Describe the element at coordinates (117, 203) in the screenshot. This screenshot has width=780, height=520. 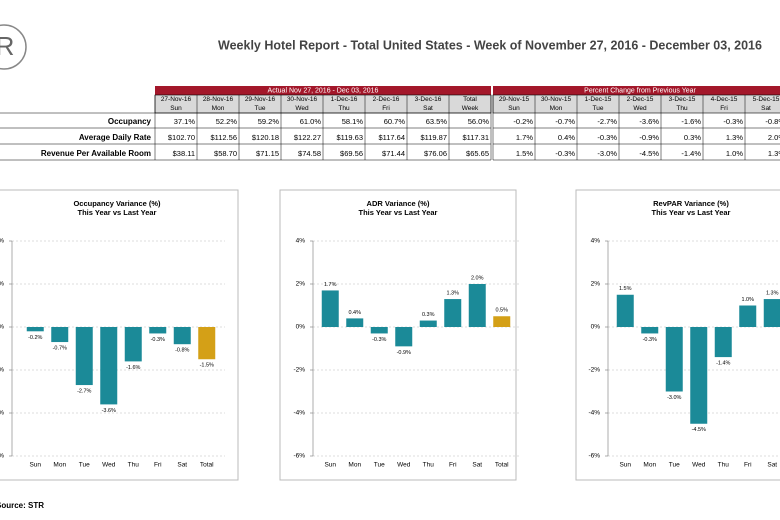
I see `chart-title: Occupancy Variance (%)` at that location.